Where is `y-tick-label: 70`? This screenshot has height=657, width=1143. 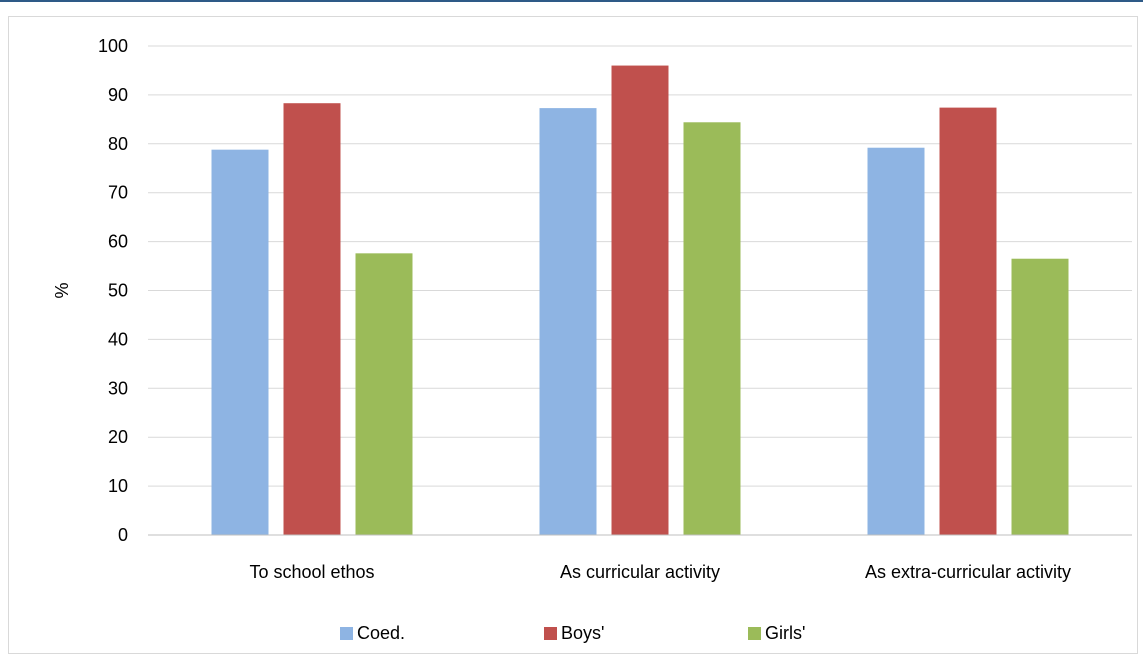 y-tick-label: 70 is located at coordinates (118, 193).